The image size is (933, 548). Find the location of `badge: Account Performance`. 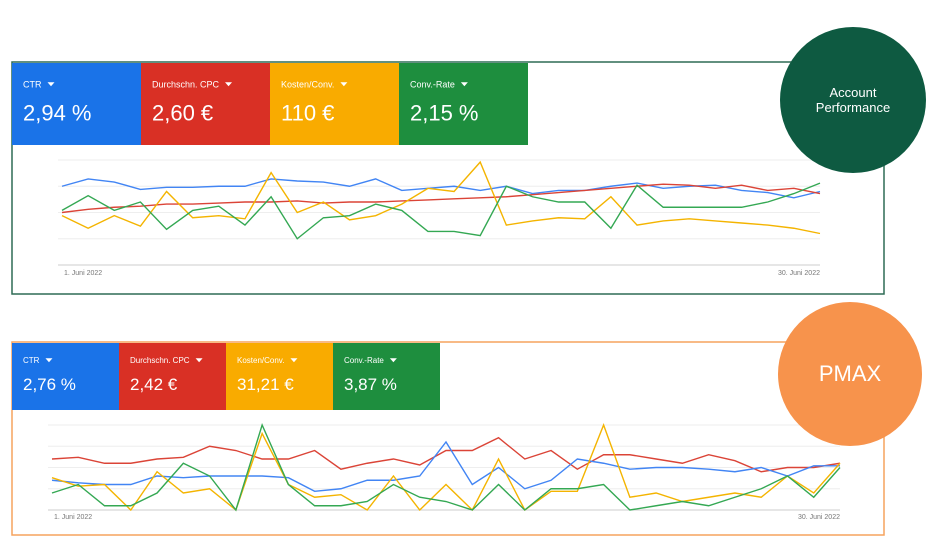

badge: Account Performance is located at coordinates (853, 100).